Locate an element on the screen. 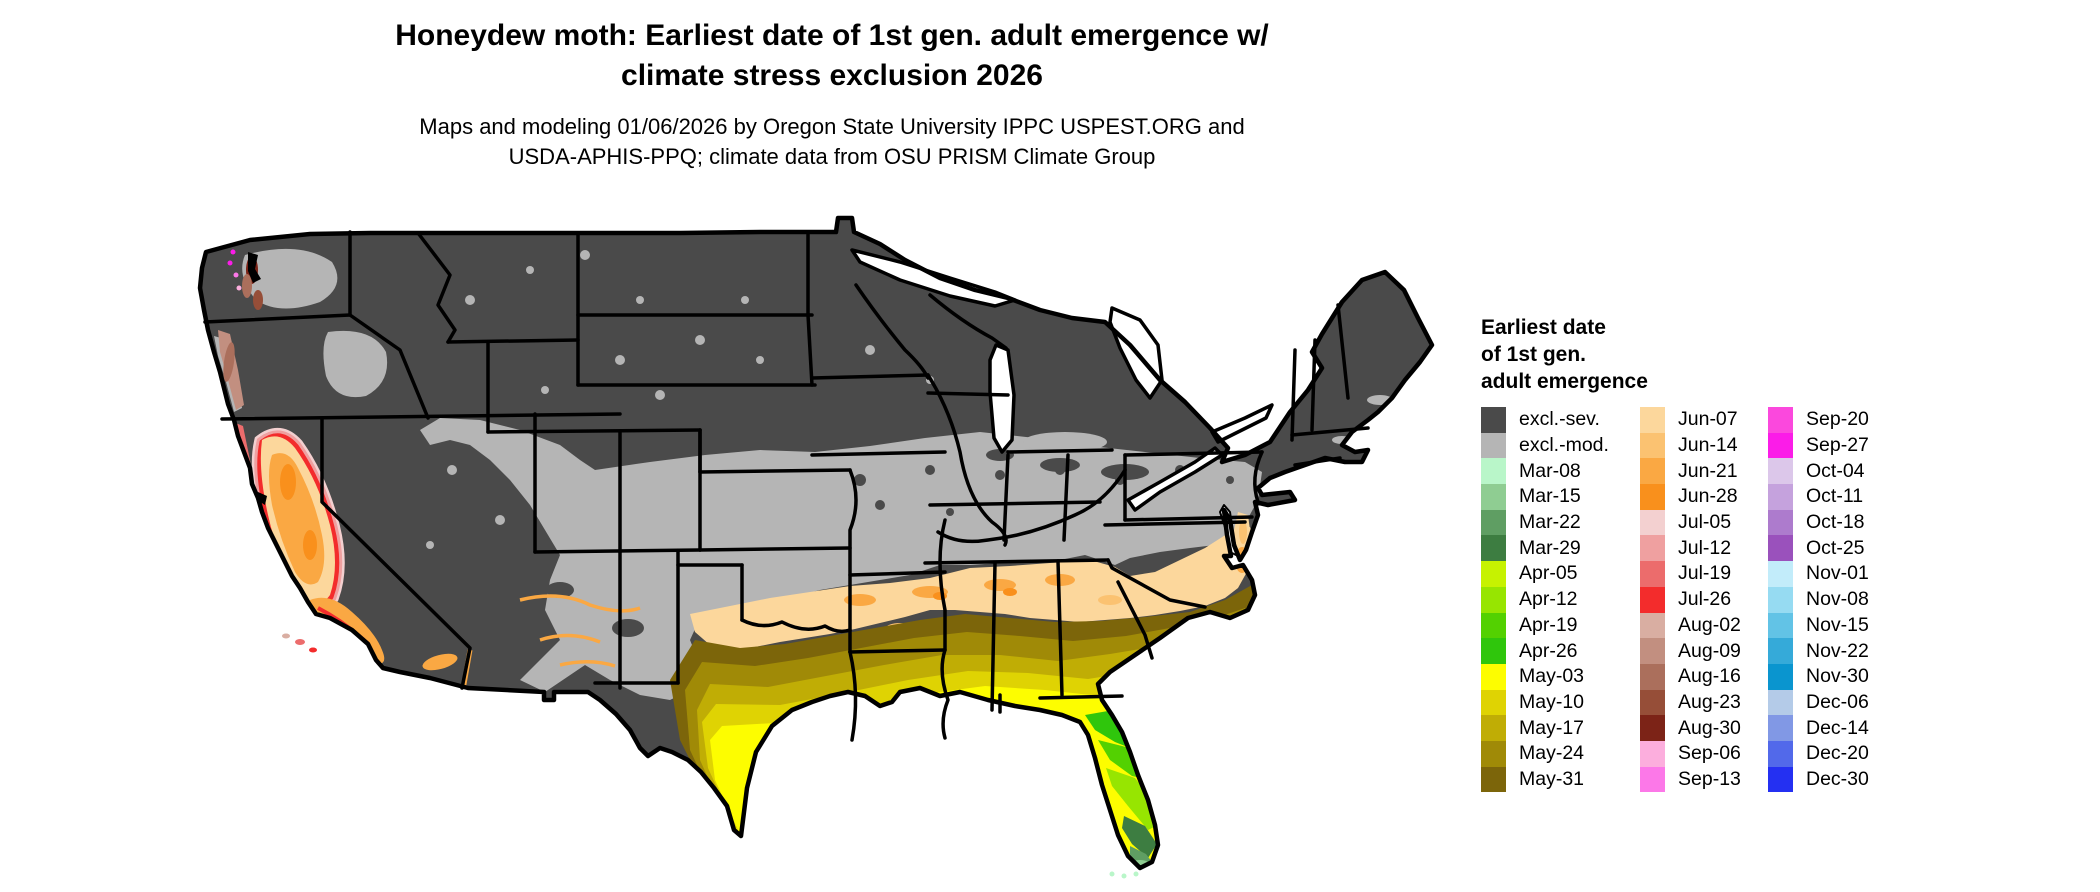 The image size is (2100, 892). legend-item: Nov-15 is located at coordinates (1830, 625).